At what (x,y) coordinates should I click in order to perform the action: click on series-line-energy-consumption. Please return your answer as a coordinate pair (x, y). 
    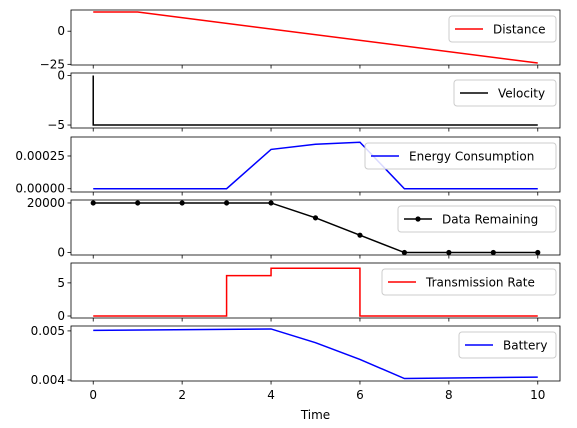
    Looking at the image, I should click on (315, 165).